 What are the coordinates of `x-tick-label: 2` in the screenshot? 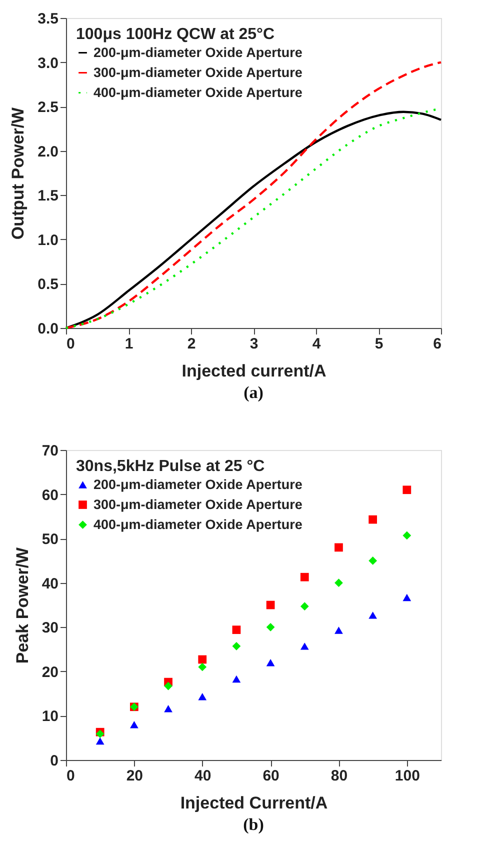 It's located at (191, 344).